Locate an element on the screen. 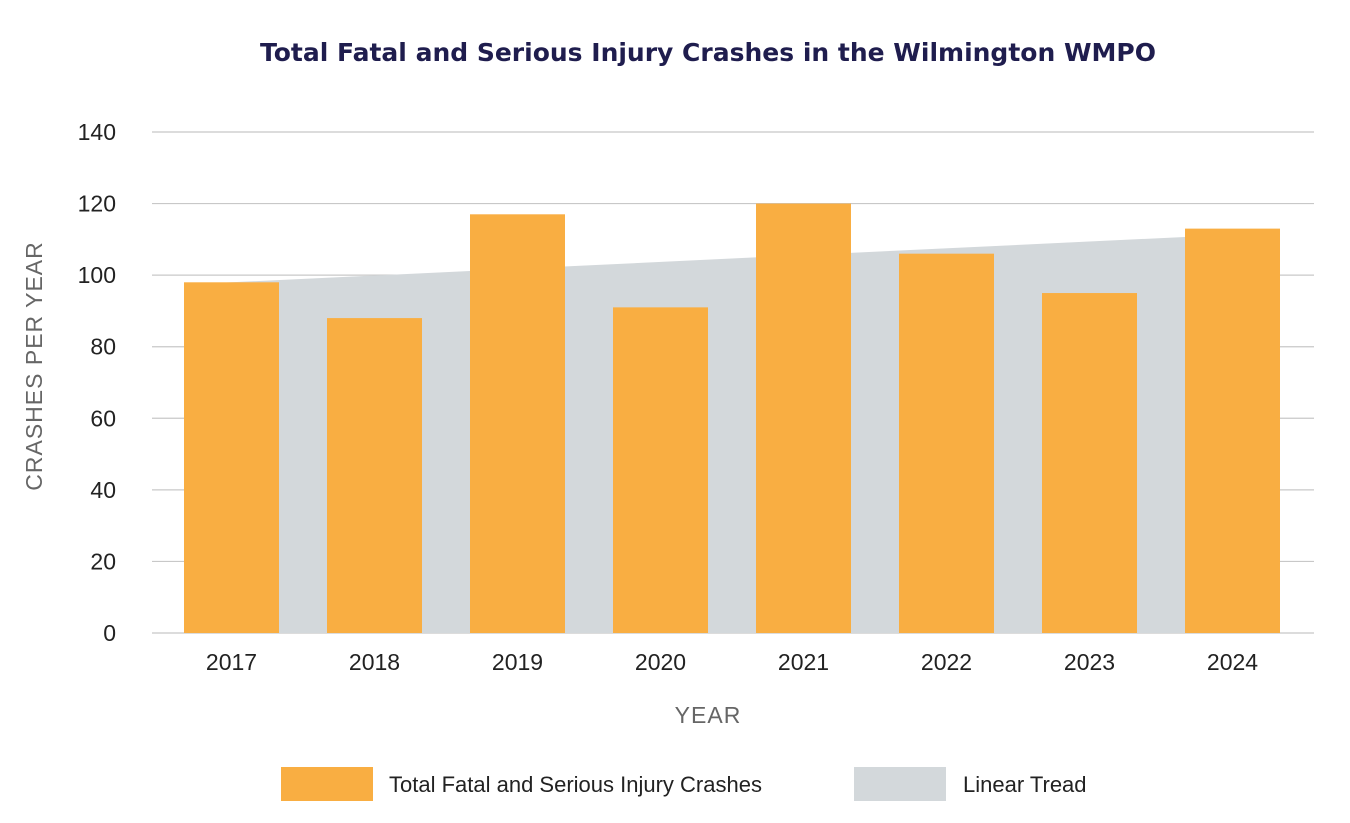  y-tick-label-60: 60 is located at coordinates (103, 418).